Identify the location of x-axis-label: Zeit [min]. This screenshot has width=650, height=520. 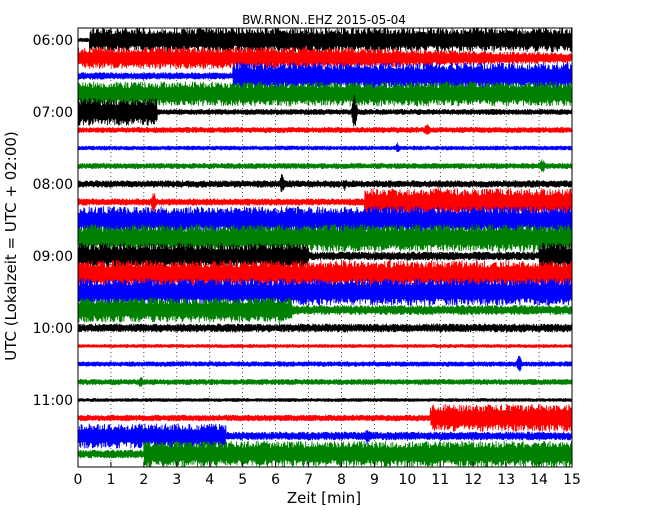
(324, 498).